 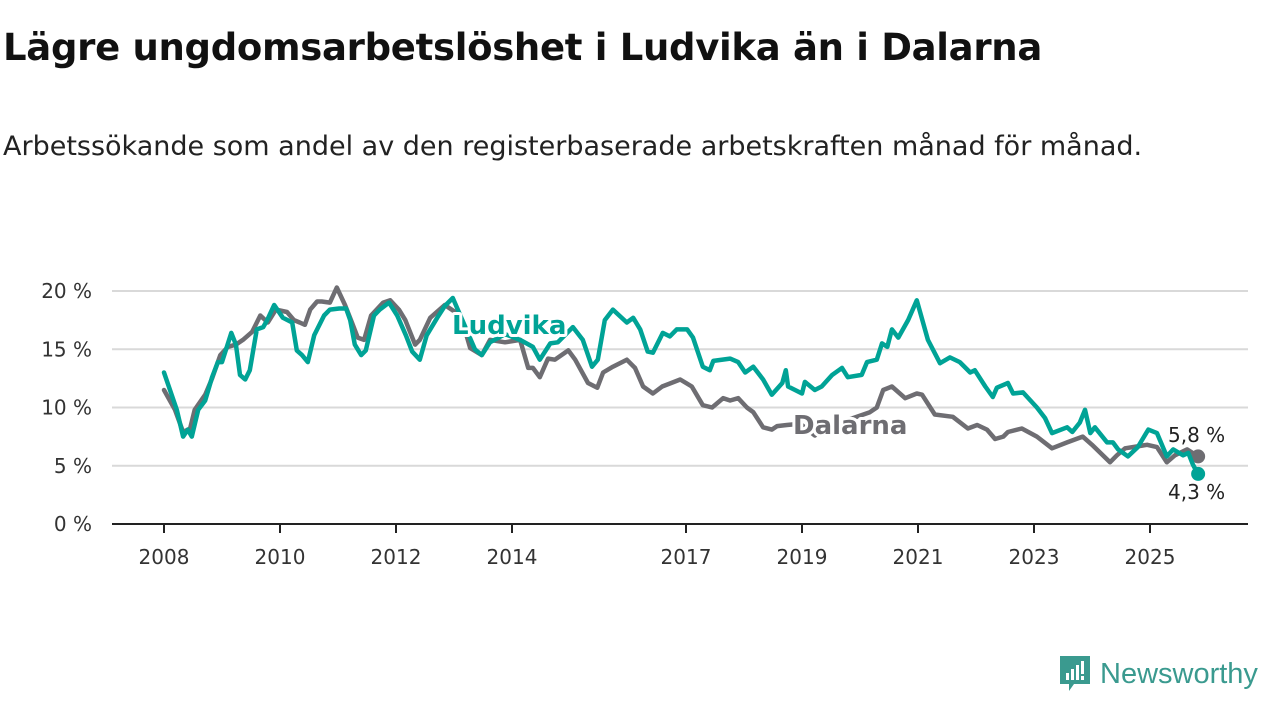 What do you see at coordinates (73, 466) in the screenshot?
I see `y-tick-label: 5 %` at bounding box center [73, 466].